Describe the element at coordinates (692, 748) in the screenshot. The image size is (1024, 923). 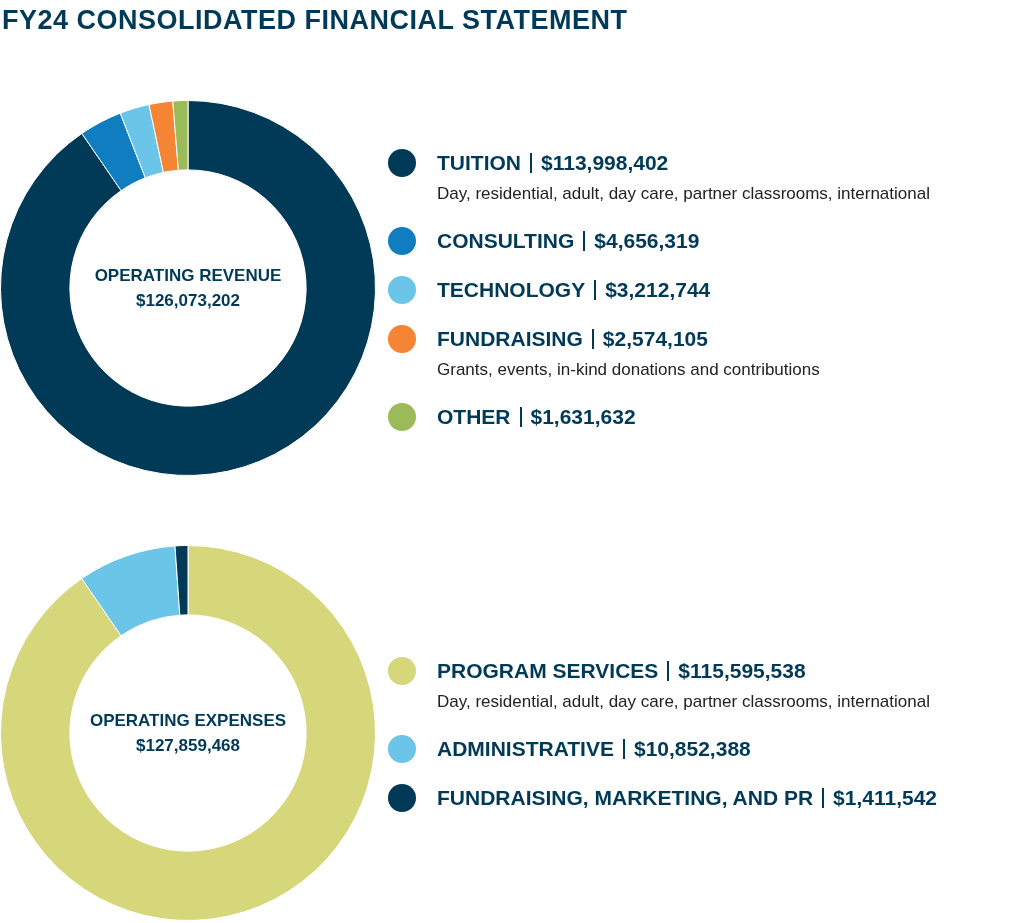
I see `data-label: $10,852,388` at that location.